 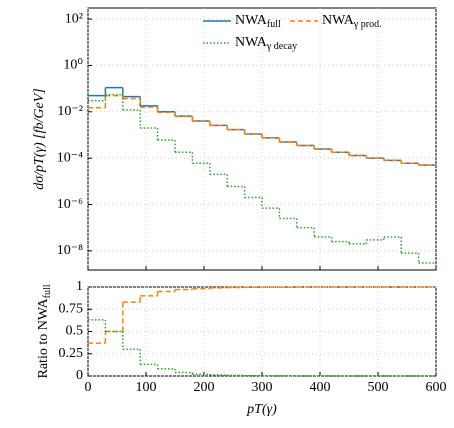 What do you see at coordinates (146, 387) in the screenshot?
I see `x-tick-label: 100` at bounding box center [146, 387].